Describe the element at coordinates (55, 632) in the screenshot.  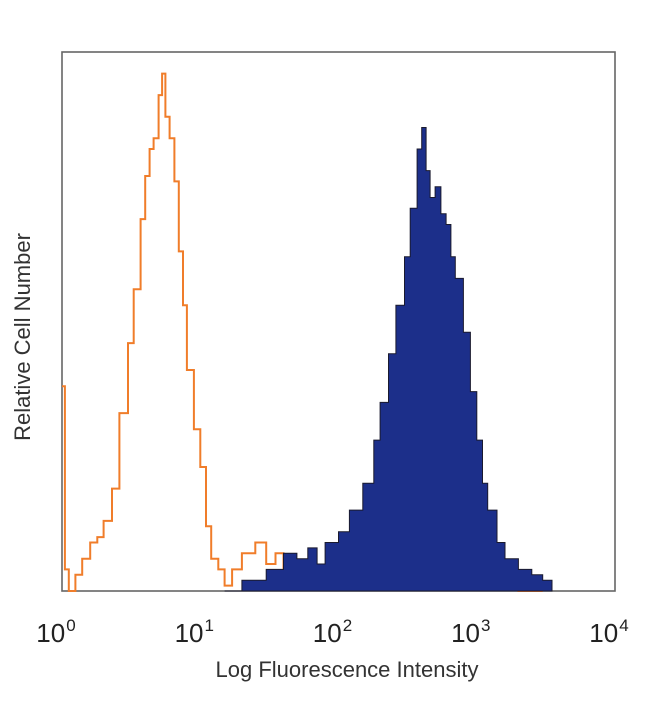
I see `x-tick-label: 10⁰` at that location.